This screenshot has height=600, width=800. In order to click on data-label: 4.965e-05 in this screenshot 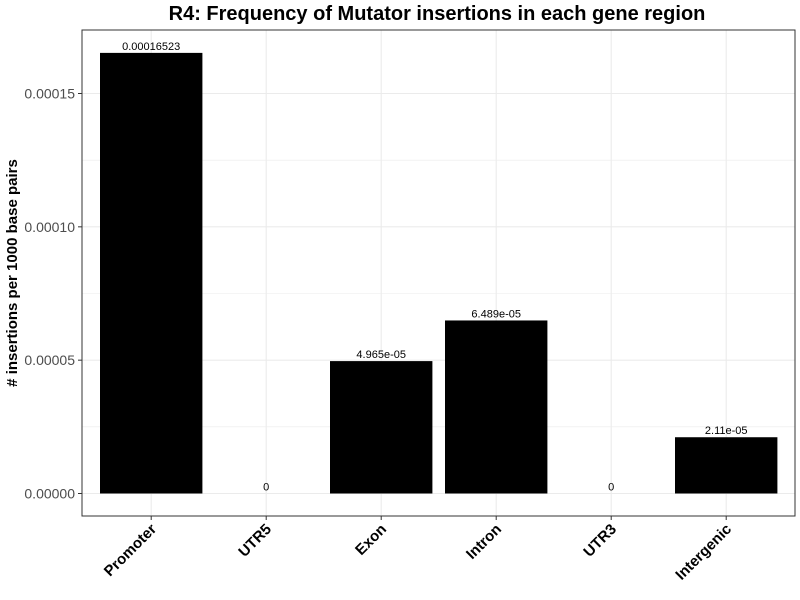, I will do `click(381, 355)`.